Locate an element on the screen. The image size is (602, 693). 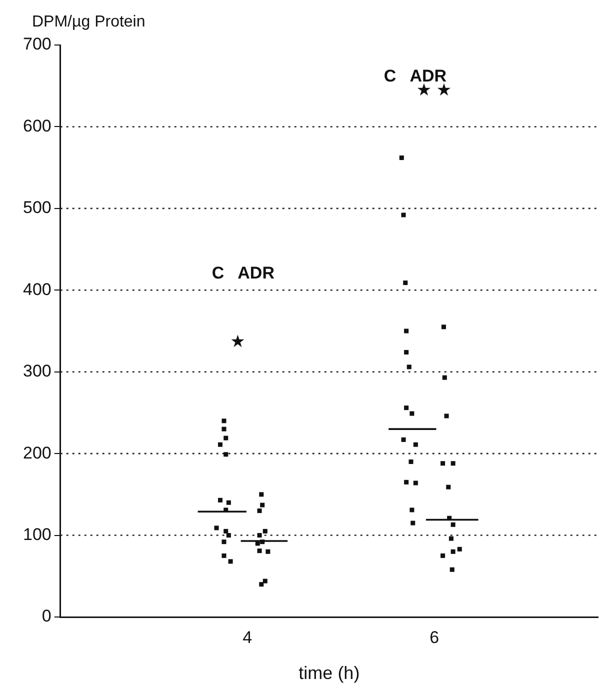
y-tick-label: 700 is located at coordinates (37, 44).